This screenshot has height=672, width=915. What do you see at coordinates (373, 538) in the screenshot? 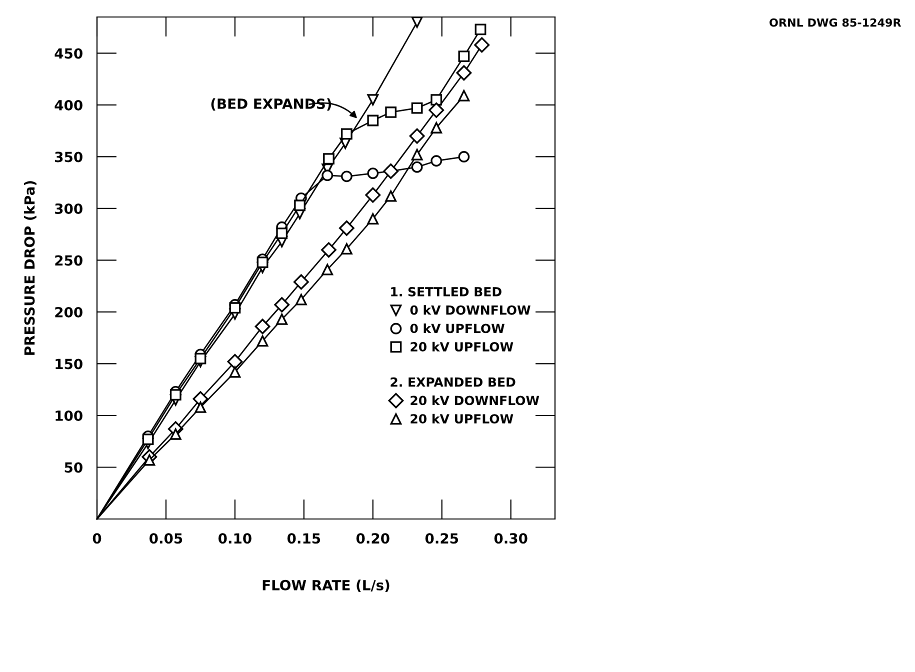
I see `x-tick-label: 0.20` at bounding box center [373, 538].